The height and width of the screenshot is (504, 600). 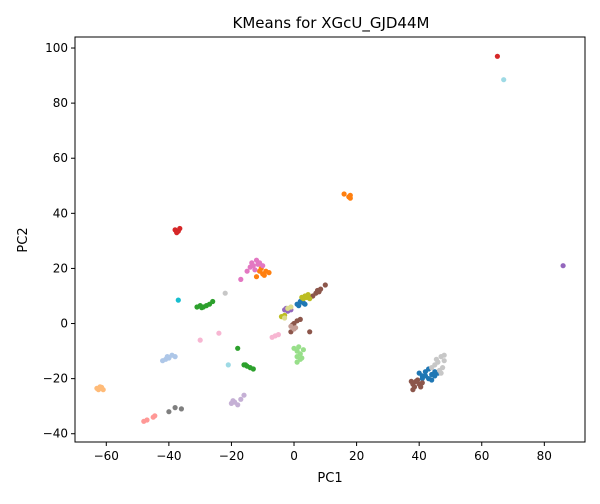 What do you see at coordinates (60, 103) in the screenshot?
I see `y-tick-label: 80` at bounding box center [60, 103].